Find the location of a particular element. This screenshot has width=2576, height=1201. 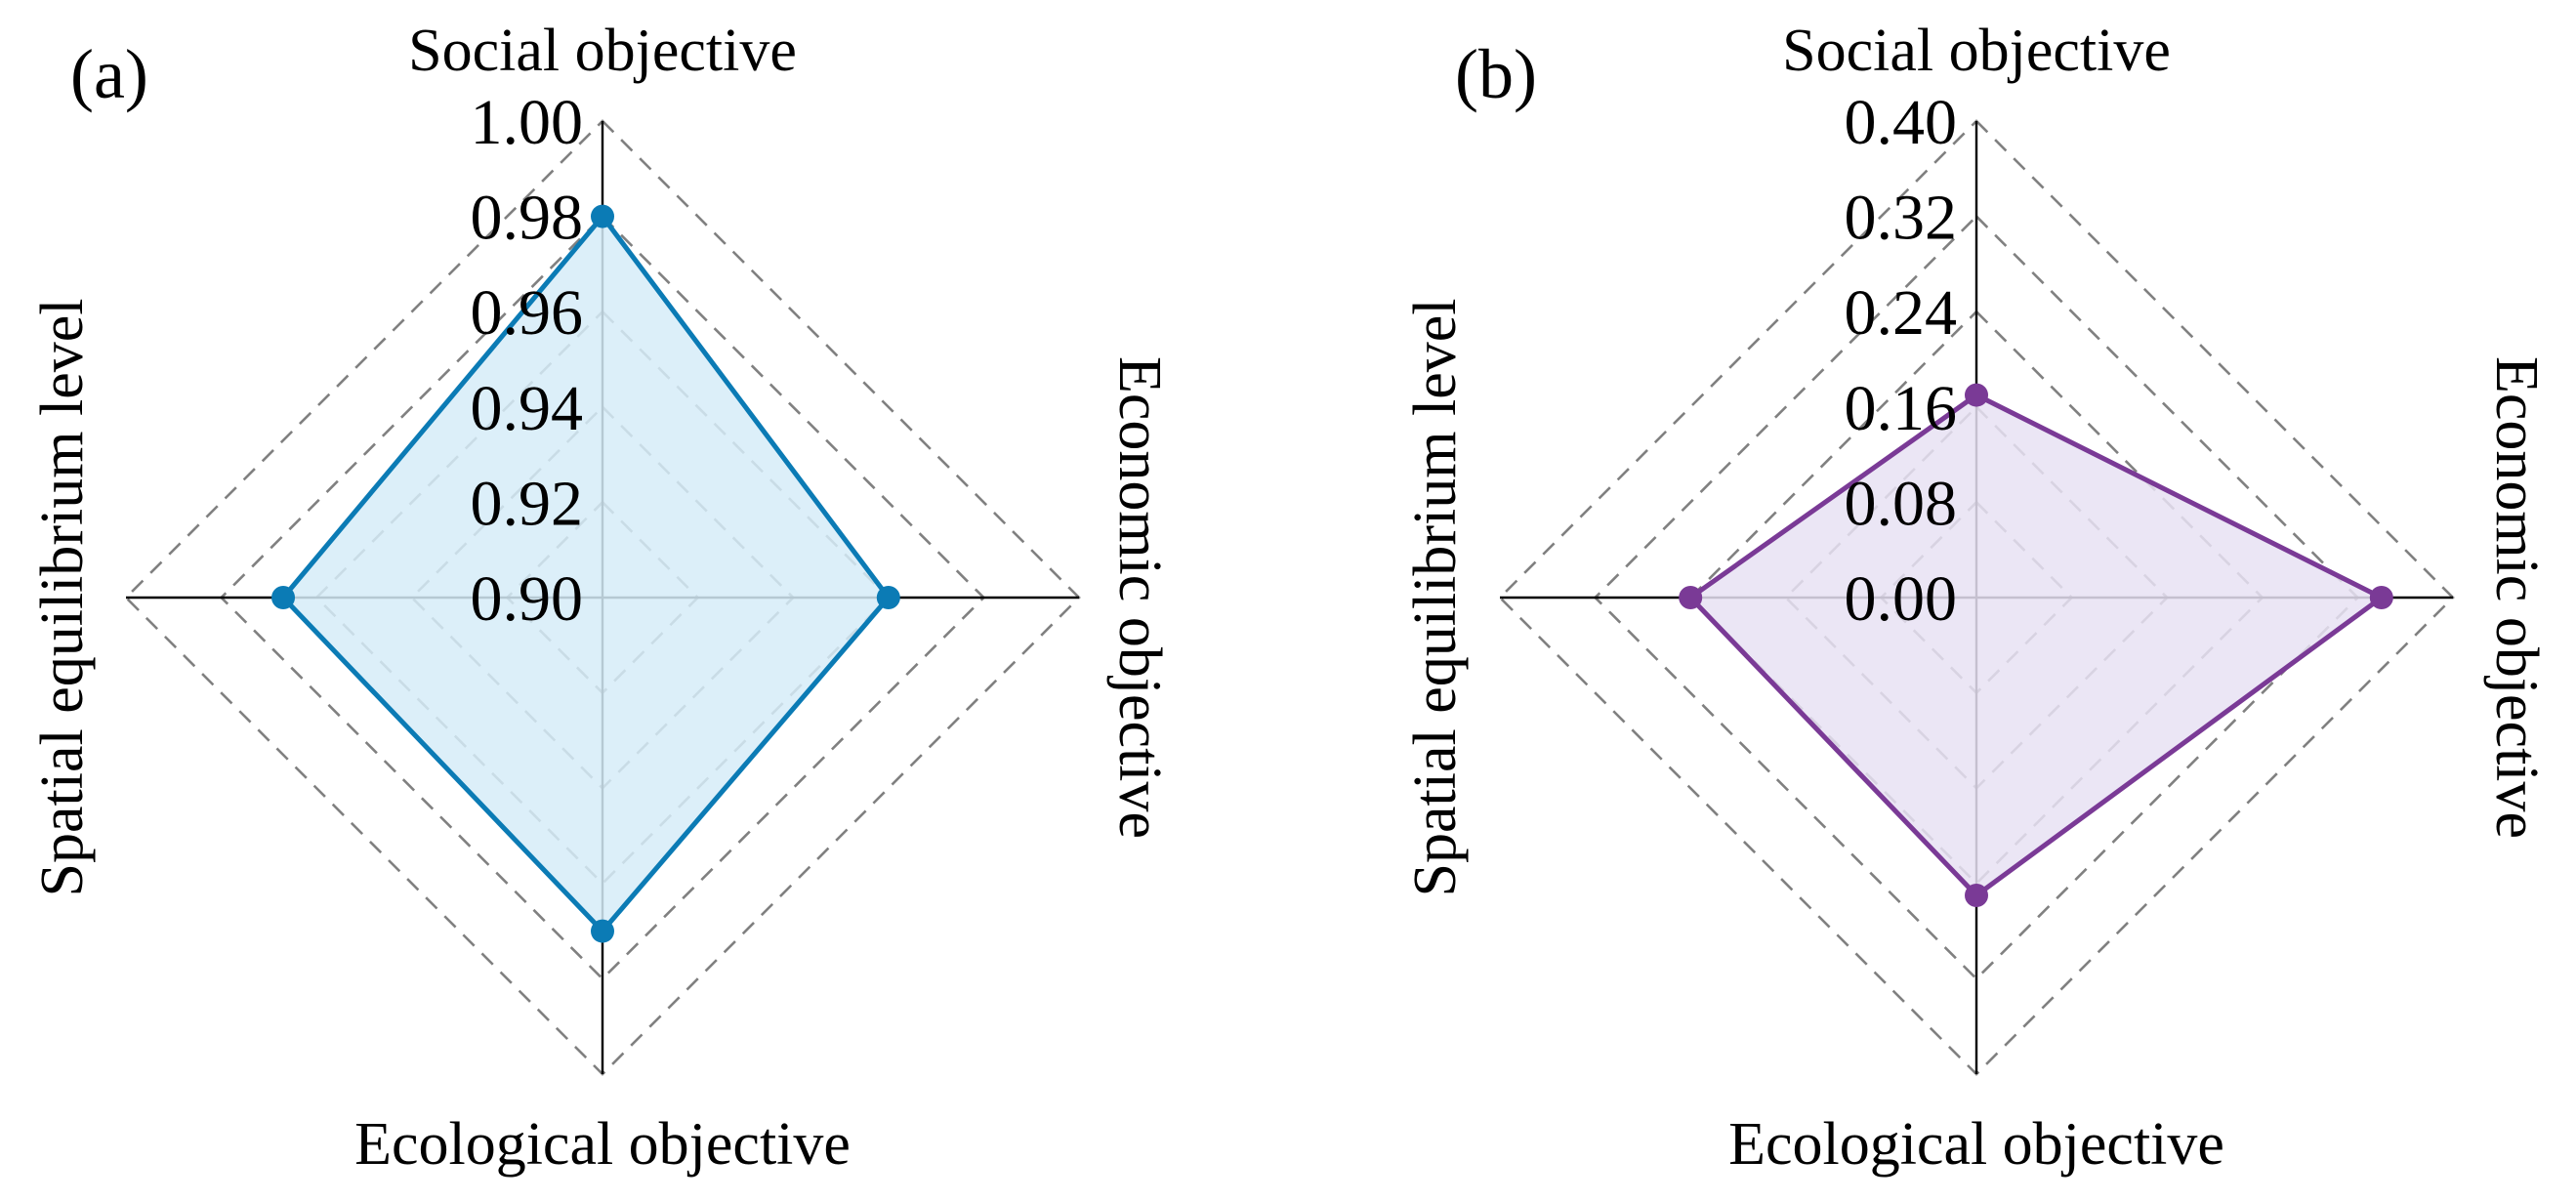

tick-label: 0.16 is located at coordinates (1902, 408).